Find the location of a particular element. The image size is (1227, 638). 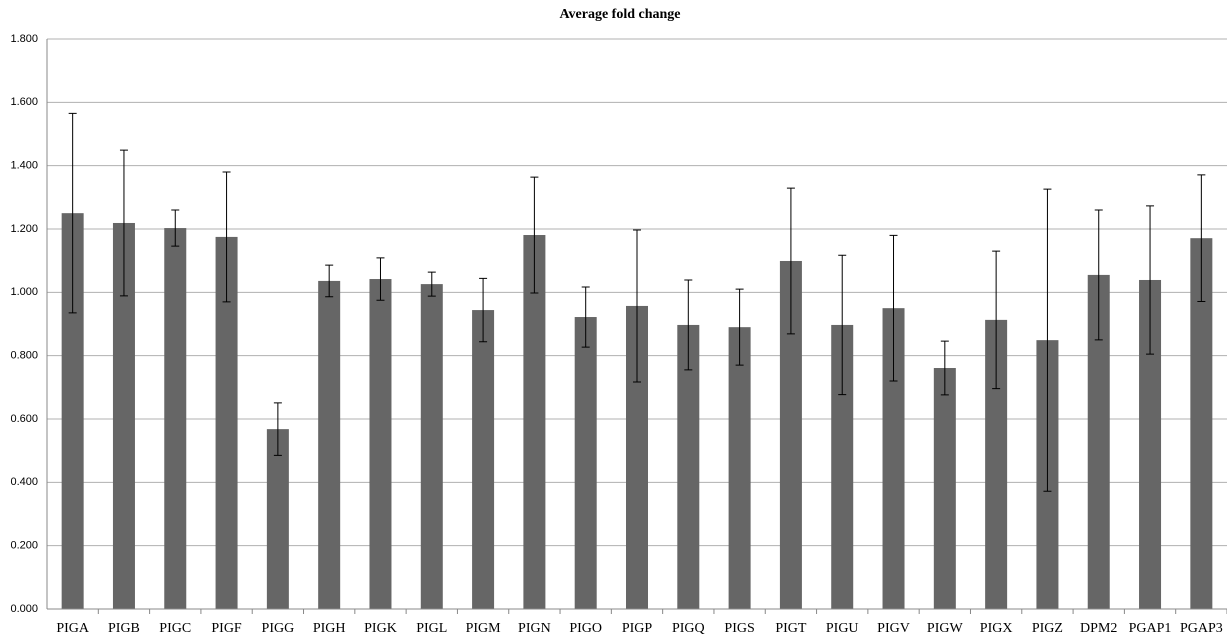

x-tick-label: PIGZ is located at coordinates (1047, 628).